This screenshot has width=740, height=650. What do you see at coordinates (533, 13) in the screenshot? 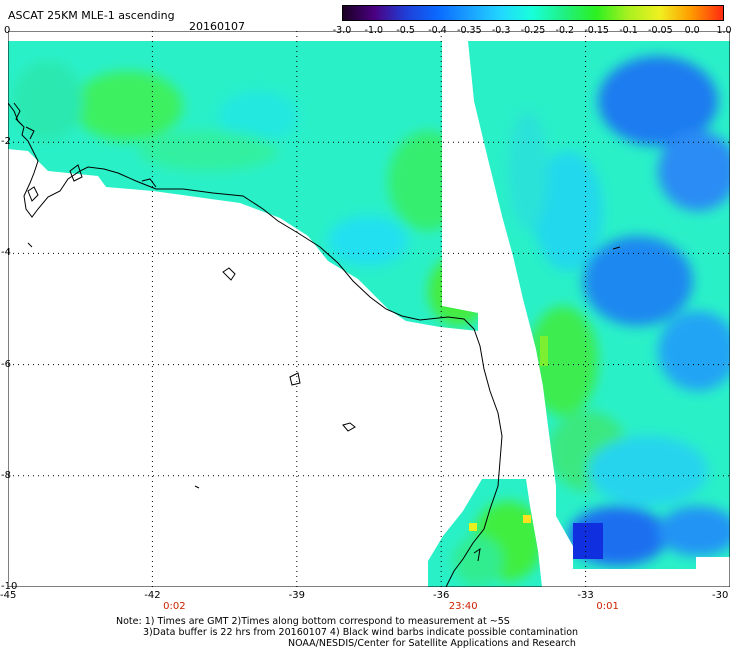
I see `colorbar` at bounding box center [533, 13].